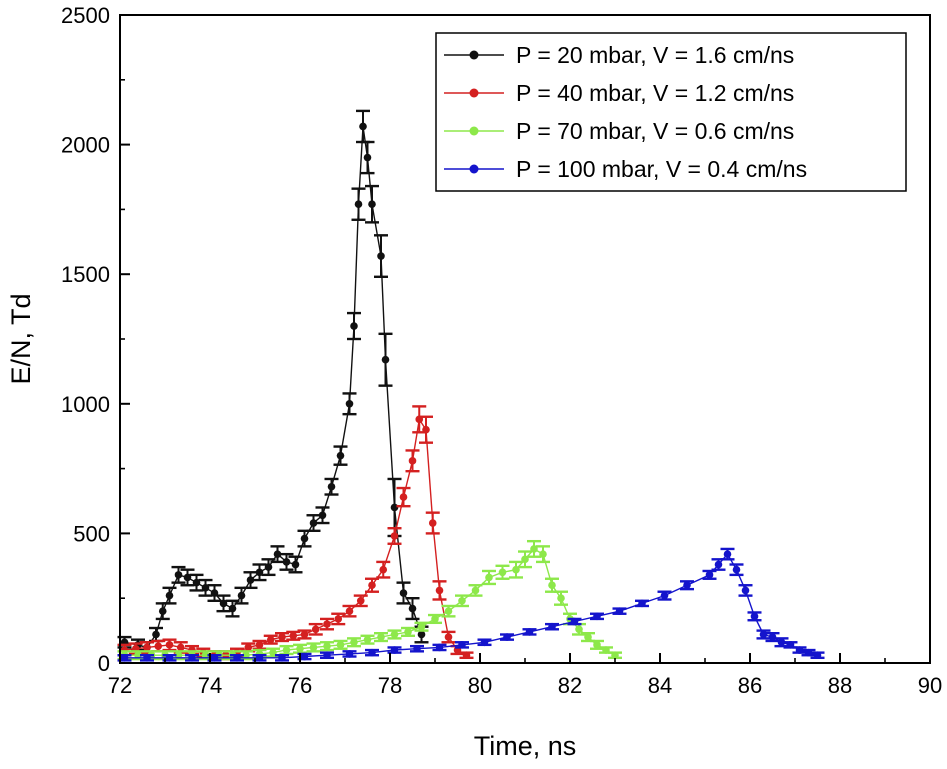  I want to click on x-tick-label: 90, so click(930, 685).